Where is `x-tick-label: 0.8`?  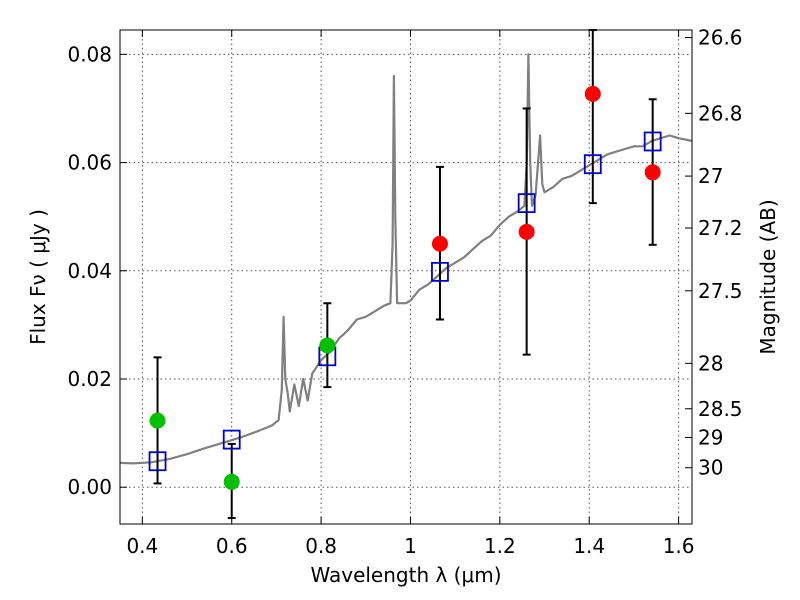 x-tick-label: 0.8 is located at coordinates (321, 546).